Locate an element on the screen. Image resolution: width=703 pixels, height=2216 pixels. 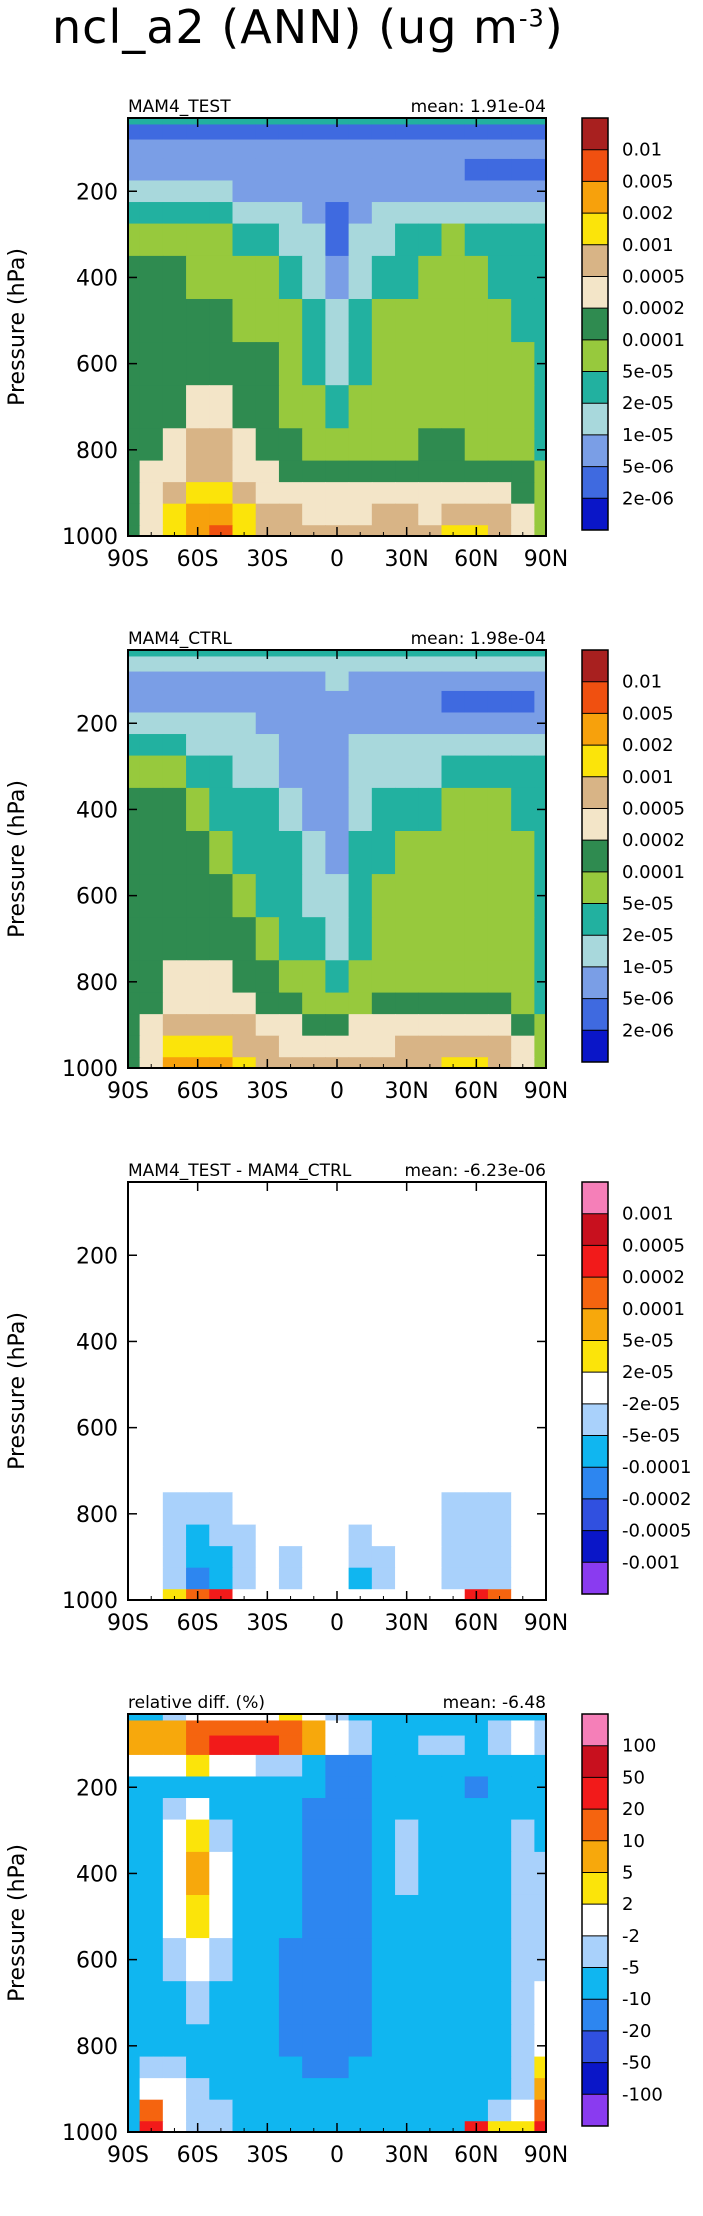
y-tick-label: 1000 is located at coordinates (90, 537).